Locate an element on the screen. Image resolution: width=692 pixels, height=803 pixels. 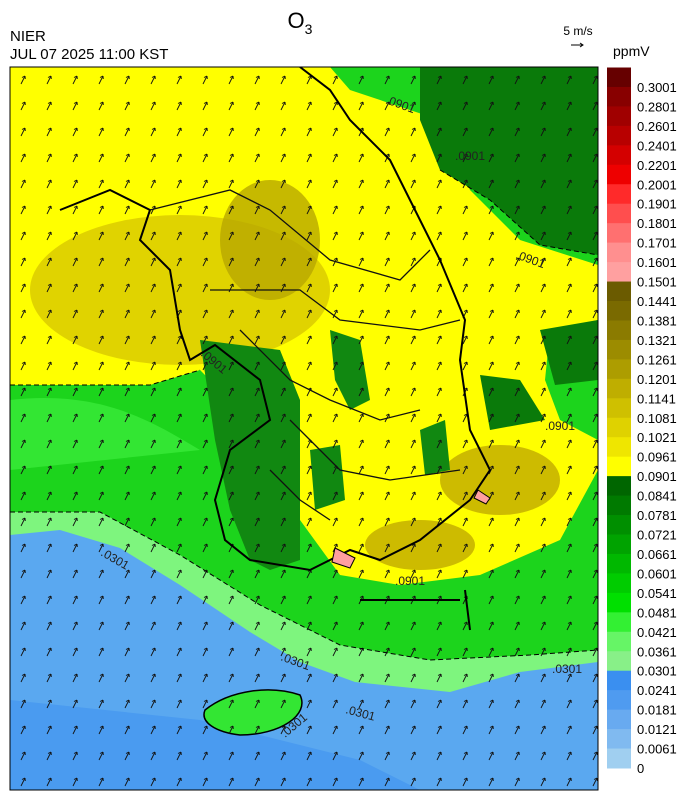
colorbar-label: 0.0661 is located at coordinates (657, 554).